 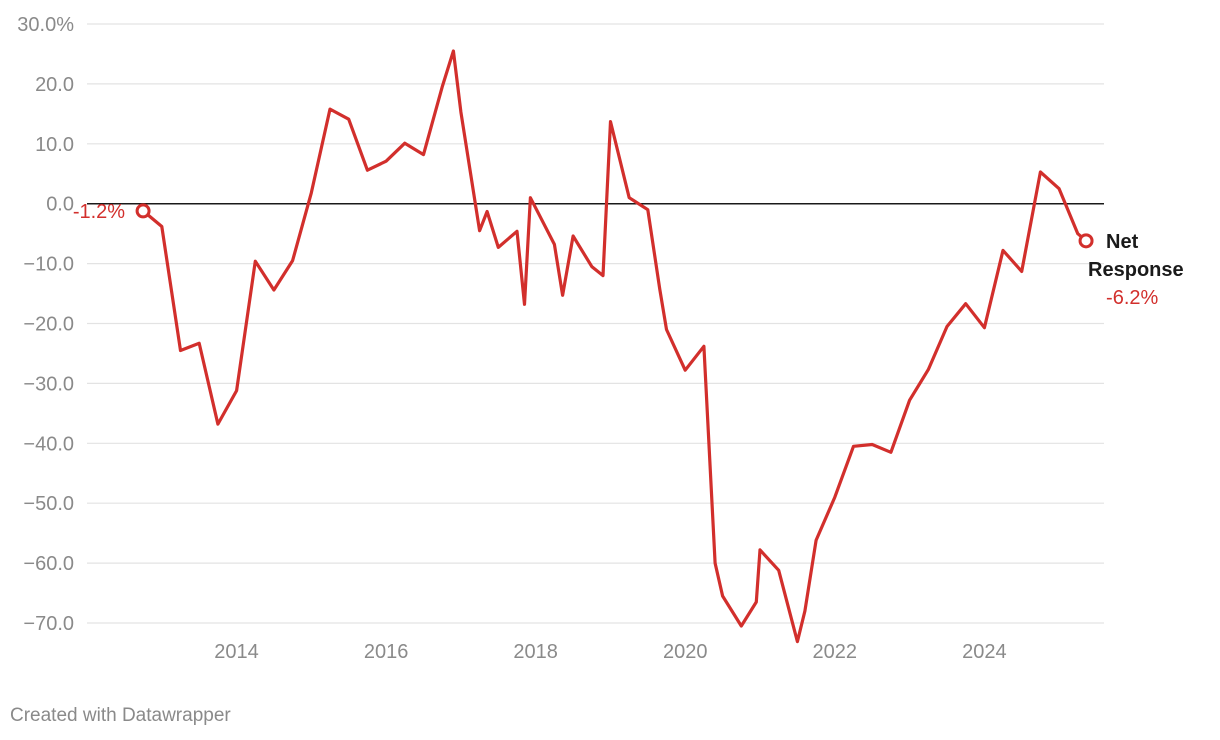 I want to click on y-tick: −20.0, so click(x=48, y=325).